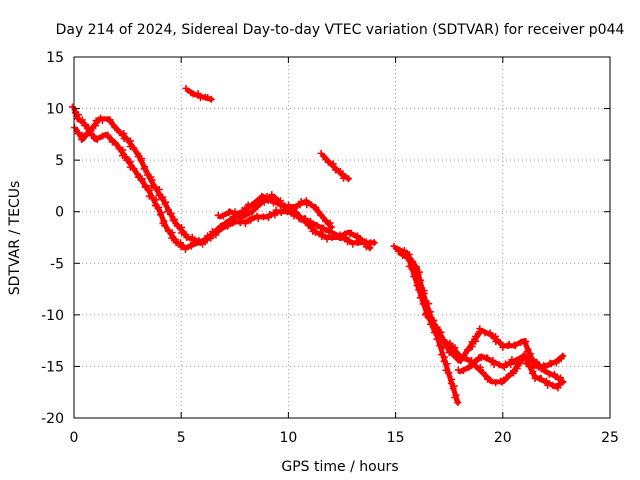 The width and height of the screenshot is (640, 480). Describe the element at coordinates (57, 264) in the screenshot. I see `y-tick-label: -5` at that location.